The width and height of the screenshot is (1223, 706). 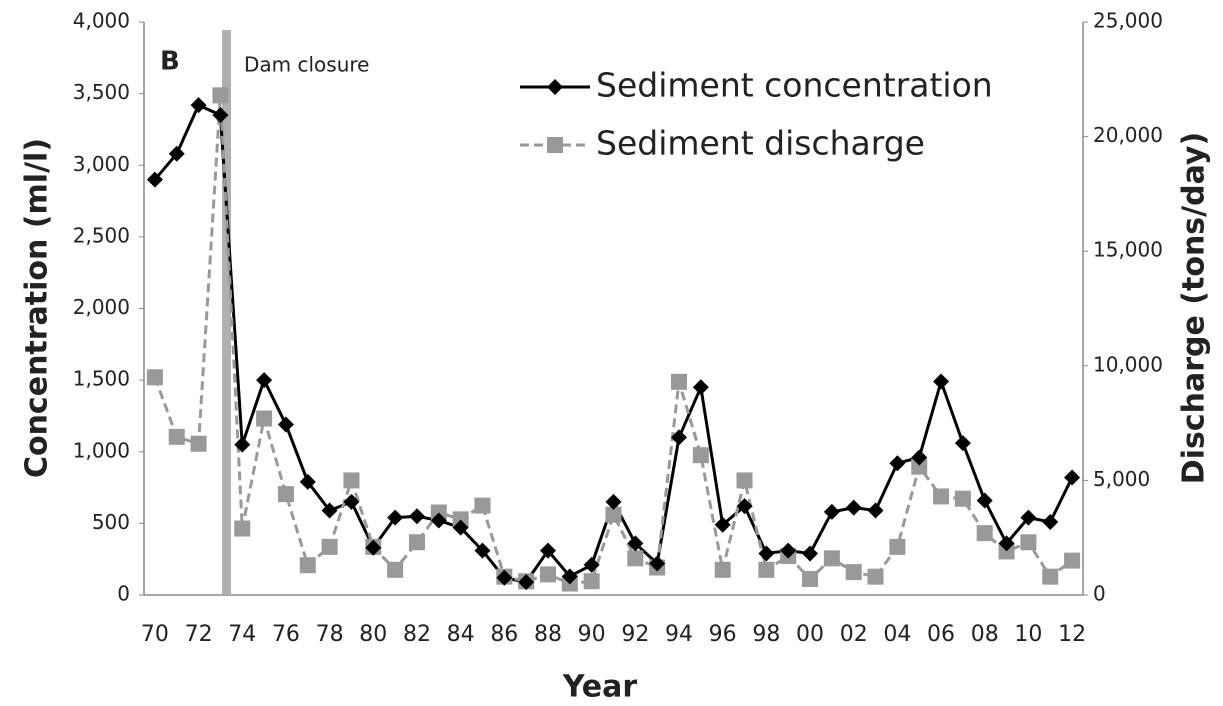 What do you see at coordinates (242, 634) in the screenshot?
I see `x-tick-label: 74` at bounding box center [242, 634].